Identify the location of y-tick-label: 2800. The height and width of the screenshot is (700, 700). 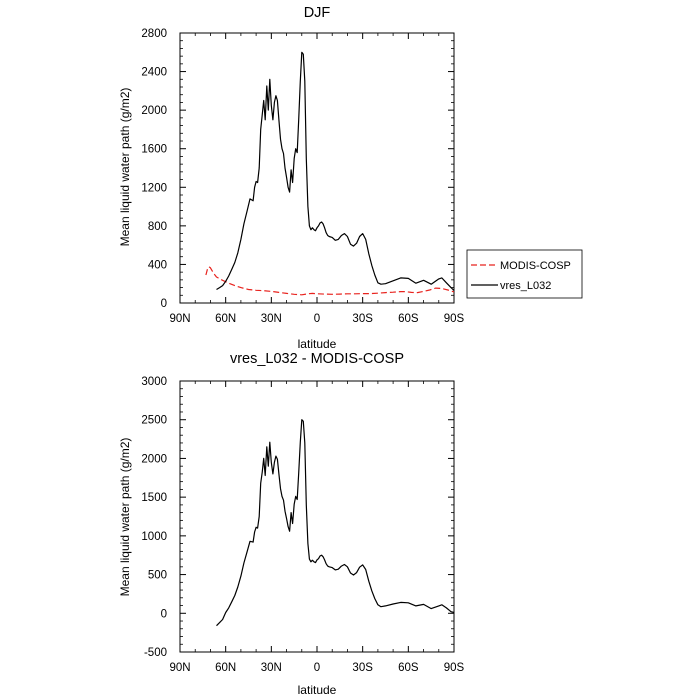
(154, 34).